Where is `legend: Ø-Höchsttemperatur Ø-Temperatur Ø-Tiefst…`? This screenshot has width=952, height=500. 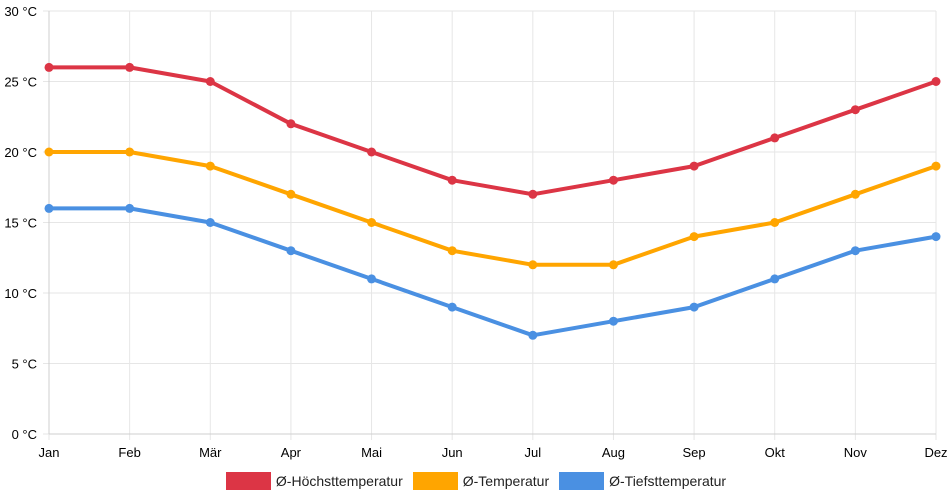
legend: Ø-Höchsttemperatur Ø-Temperatur Ø-Tiefst… is located at coordinates (476, 481).